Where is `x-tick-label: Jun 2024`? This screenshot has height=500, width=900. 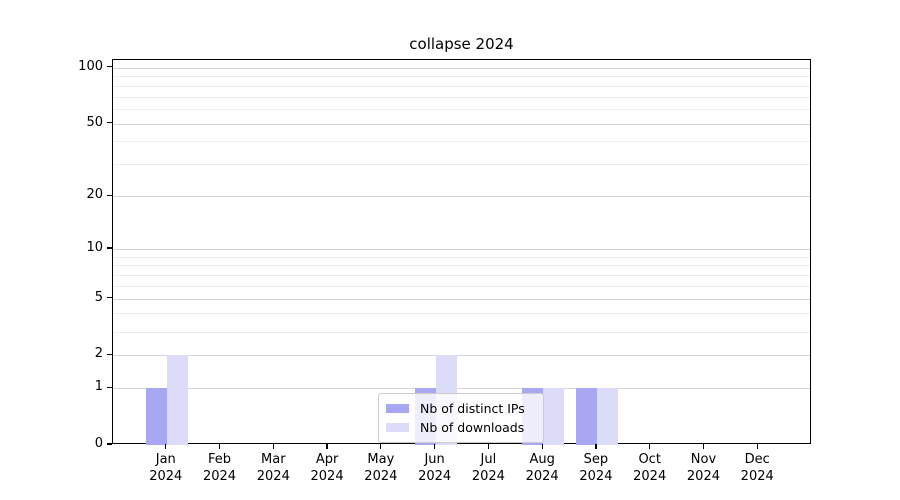 x-tick-label: Jun 2024 is located at coordinates (435, 468).